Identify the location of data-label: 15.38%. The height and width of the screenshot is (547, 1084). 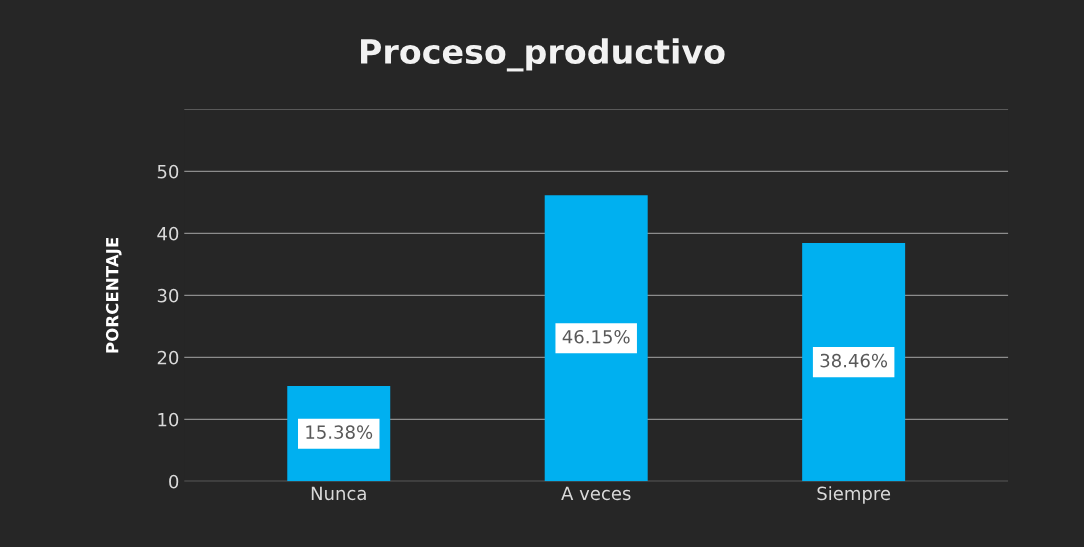
(339, 432).